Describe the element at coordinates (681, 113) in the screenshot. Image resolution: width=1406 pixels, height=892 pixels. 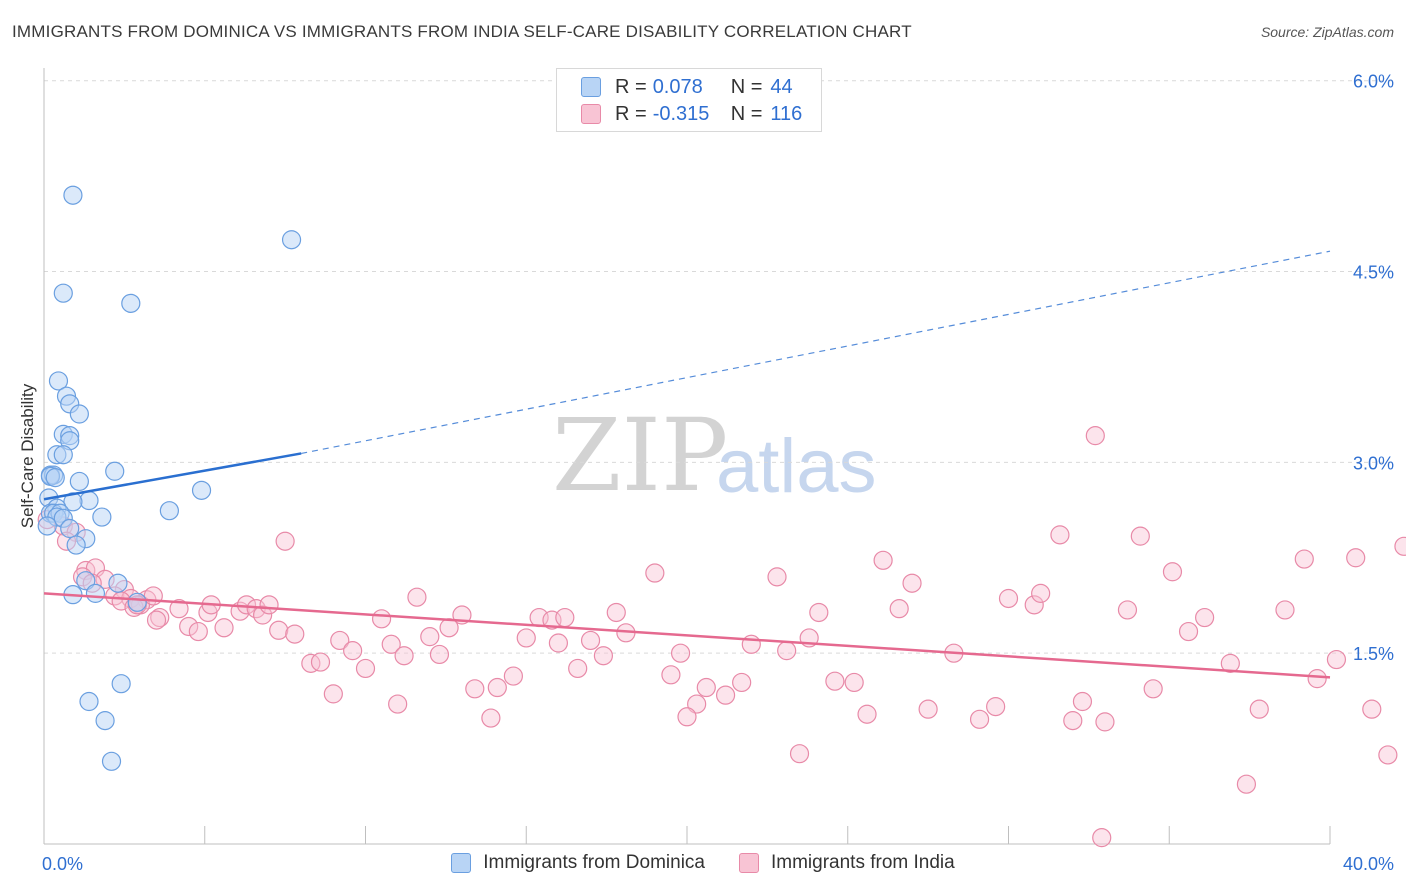
I see `r-value-india: -0.315` at that location.